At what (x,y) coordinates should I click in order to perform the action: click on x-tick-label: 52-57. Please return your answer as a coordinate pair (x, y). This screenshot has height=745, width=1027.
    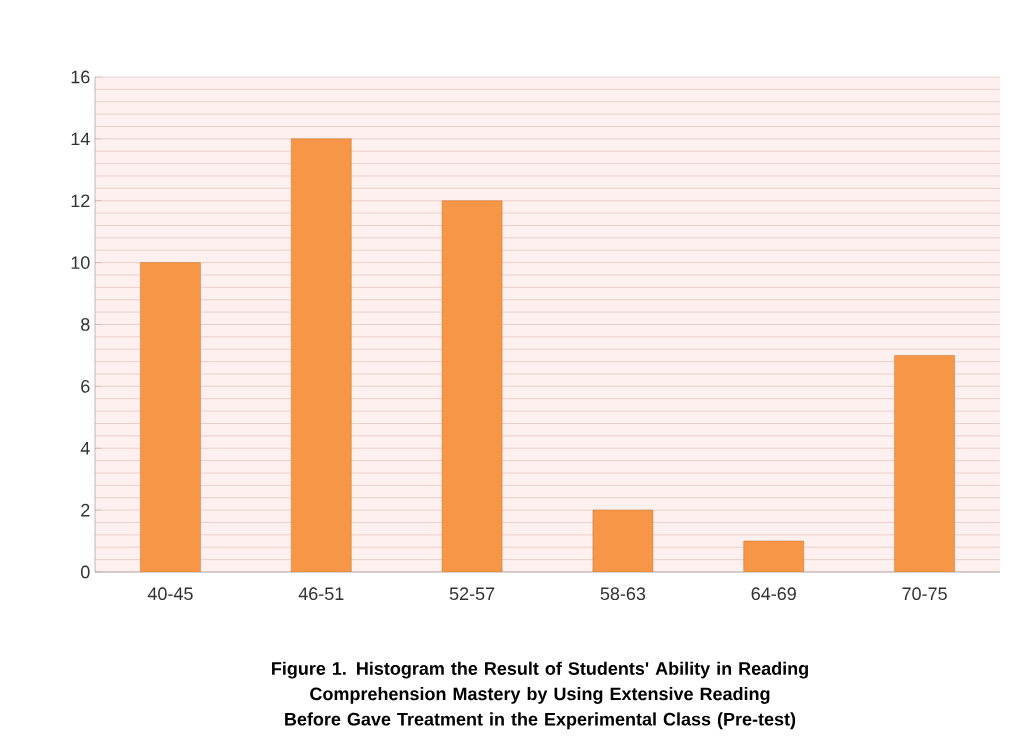
    Looking at the image, I should click on (472, 594).